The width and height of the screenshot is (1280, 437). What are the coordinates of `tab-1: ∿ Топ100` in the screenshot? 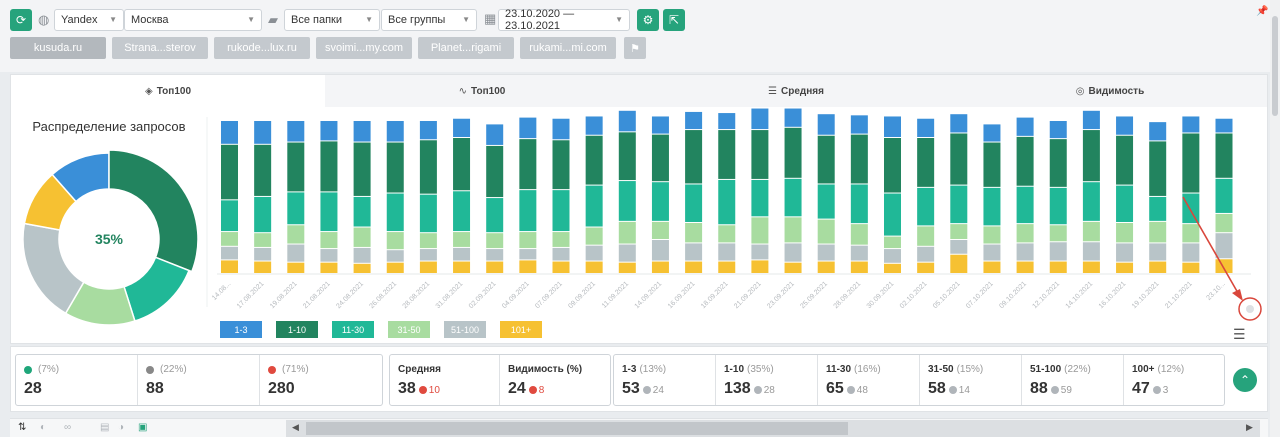 It's located at (482, 91).